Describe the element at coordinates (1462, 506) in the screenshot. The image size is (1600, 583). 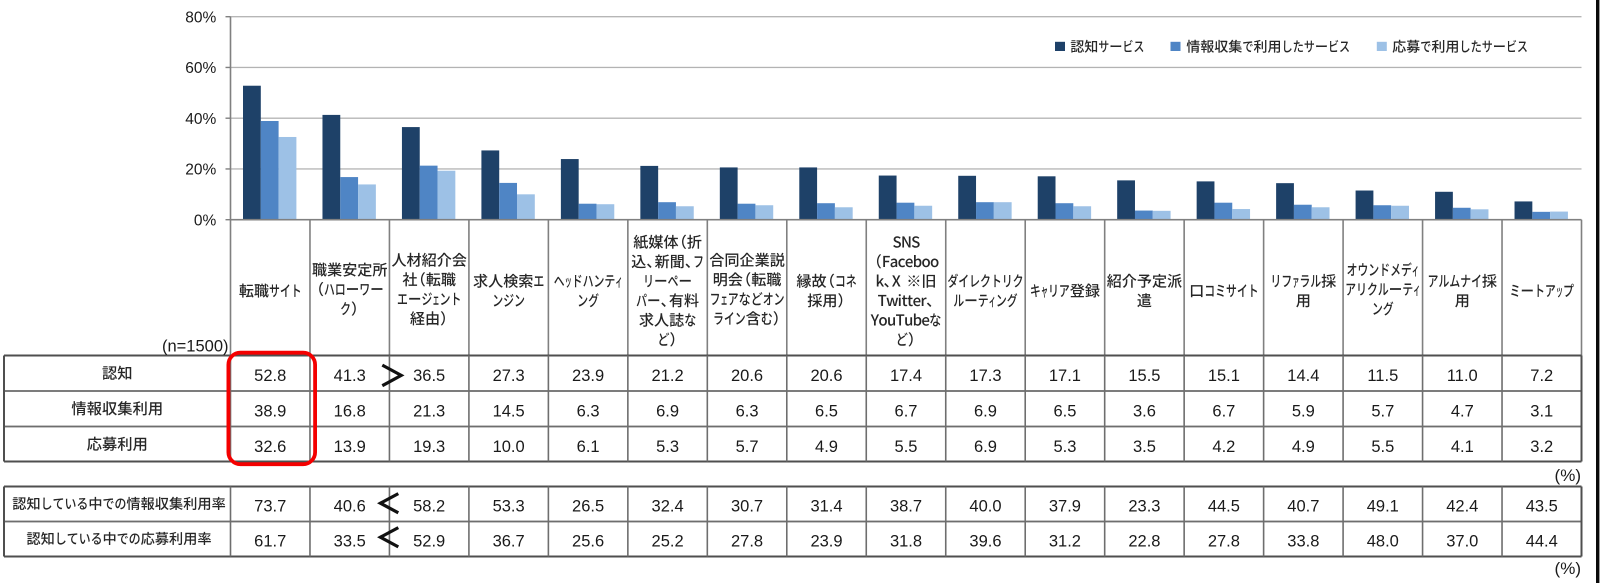
I see `svg-text: 42.4` at that location.